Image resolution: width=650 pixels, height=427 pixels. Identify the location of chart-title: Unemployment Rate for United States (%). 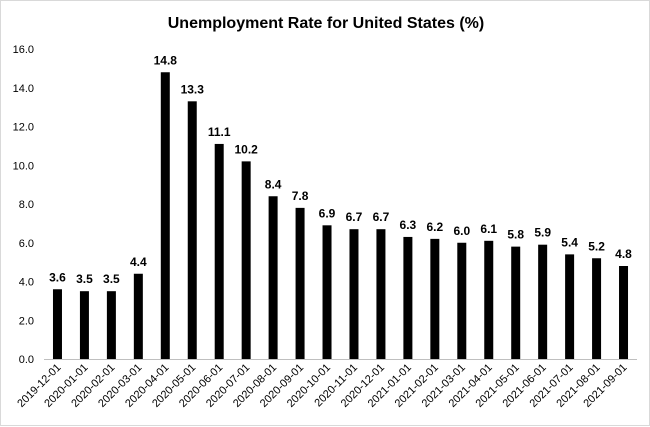
(326, 23).